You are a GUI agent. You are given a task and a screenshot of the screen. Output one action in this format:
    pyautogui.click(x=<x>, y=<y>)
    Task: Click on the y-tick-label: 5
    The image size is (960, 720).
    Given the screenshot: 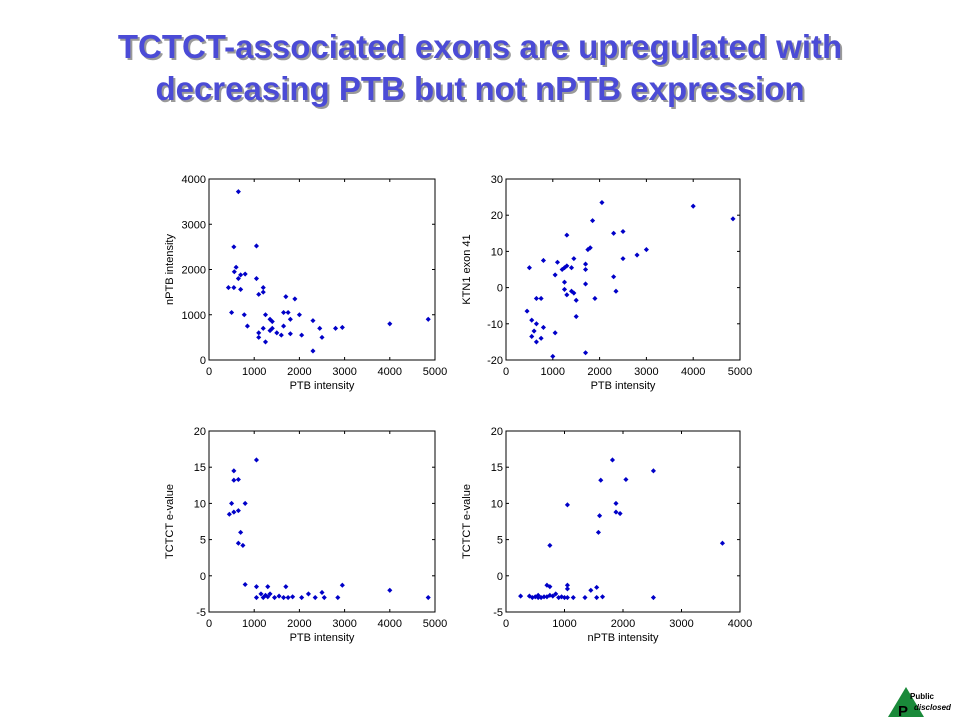 What is the action you would take?
    pyautogui.click(x=500, y=541)
    